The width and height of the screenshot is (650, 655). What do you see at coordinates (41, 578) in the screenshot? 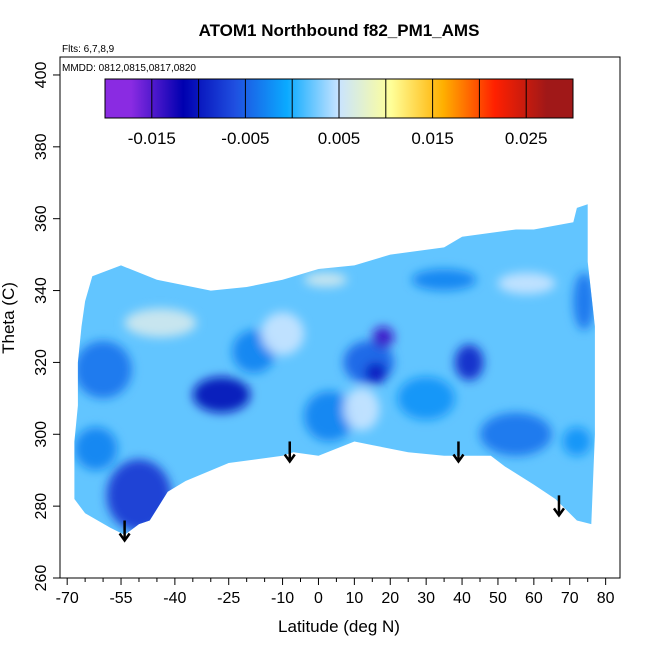
I see `y-tick-label: 260` at bounding box center [41, 578].